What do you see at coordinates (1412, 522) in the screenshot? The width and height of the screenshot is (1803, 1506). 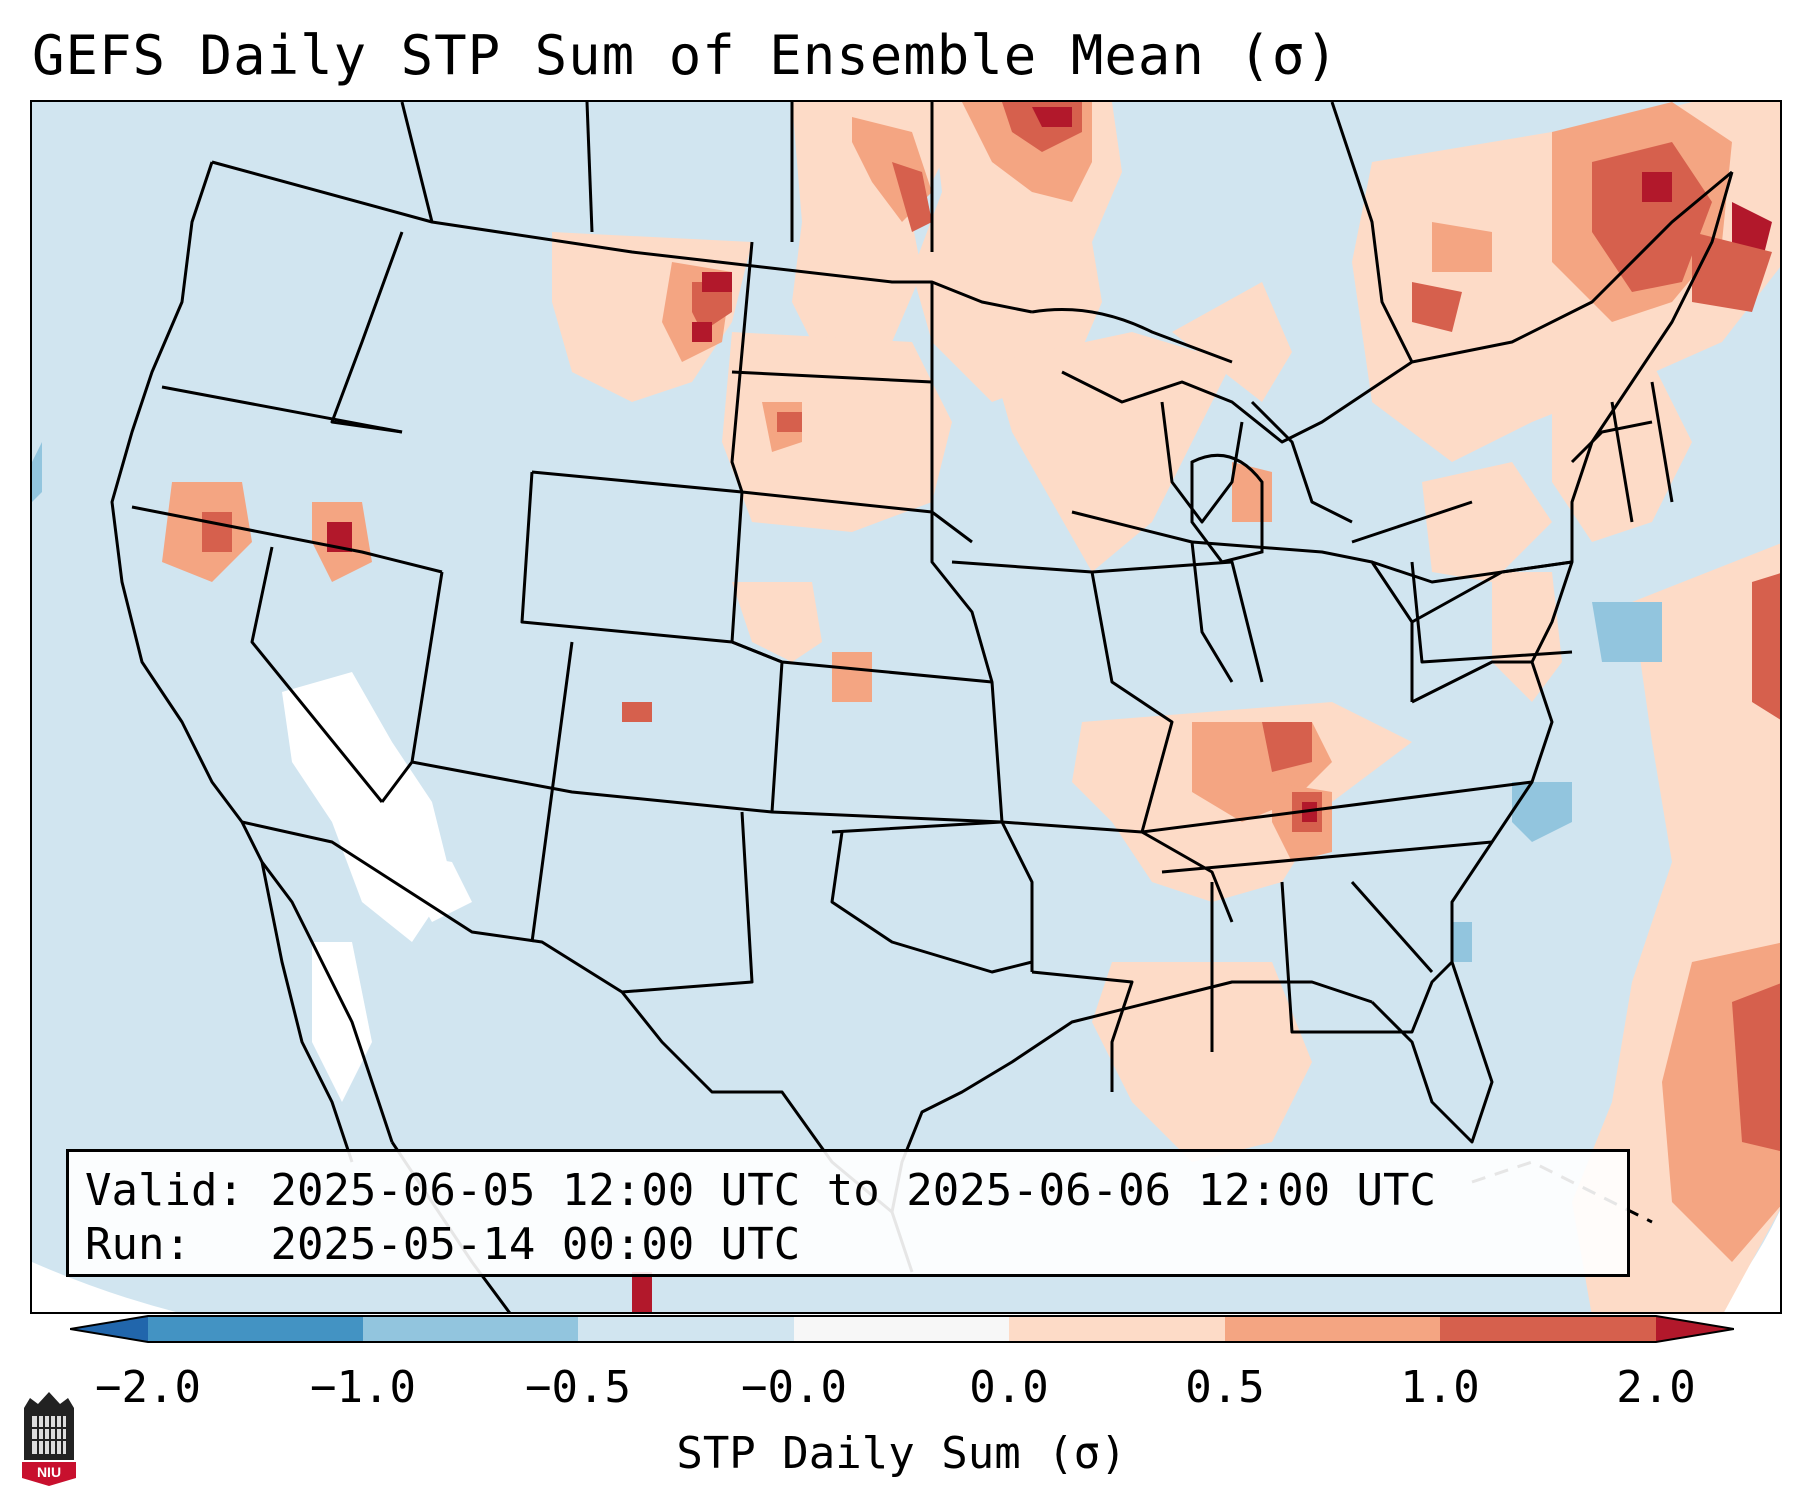 I see `lake-erie` at bounding box center [1412, 522].